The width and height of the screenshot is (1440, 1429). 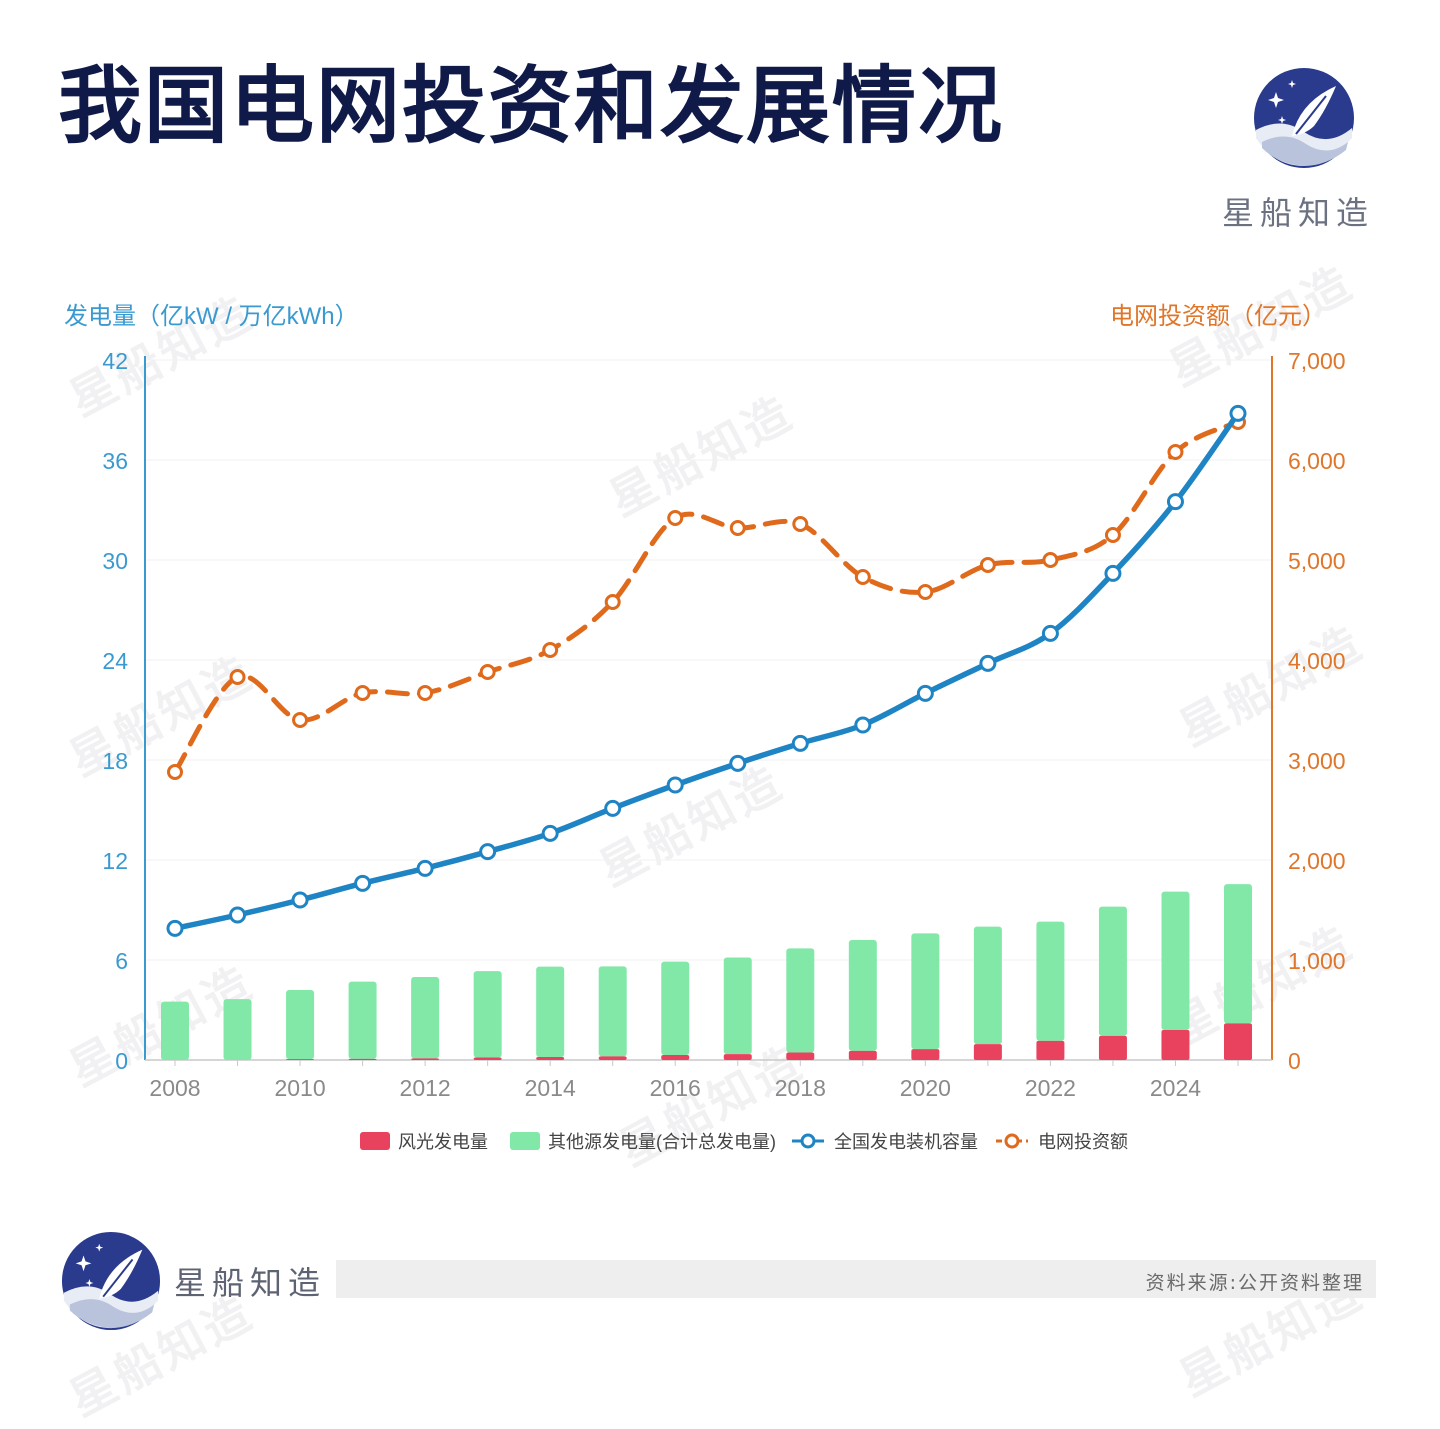 I want to click on right-tick-label: 0, so click(x=1294, y=1061).